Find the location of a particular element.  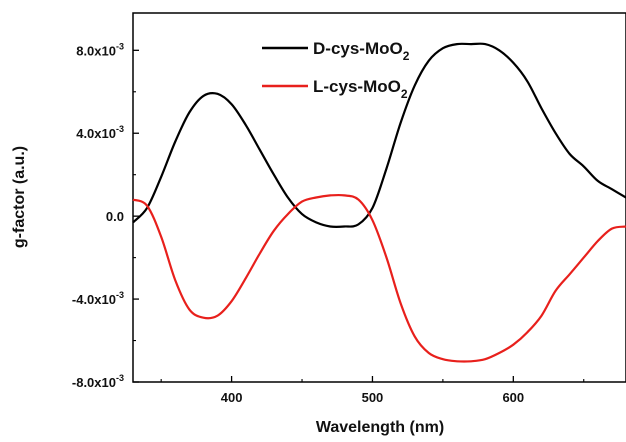

y-tick-mantissa: -4.0x10 is located at coordinates (94, 299).